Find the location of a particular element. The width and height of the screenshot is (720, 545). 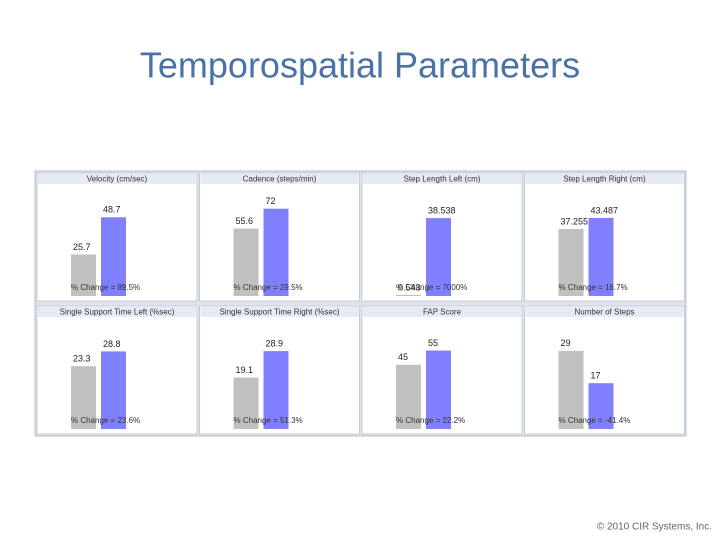

value-label: 55 is located at coordinates (433, 343).